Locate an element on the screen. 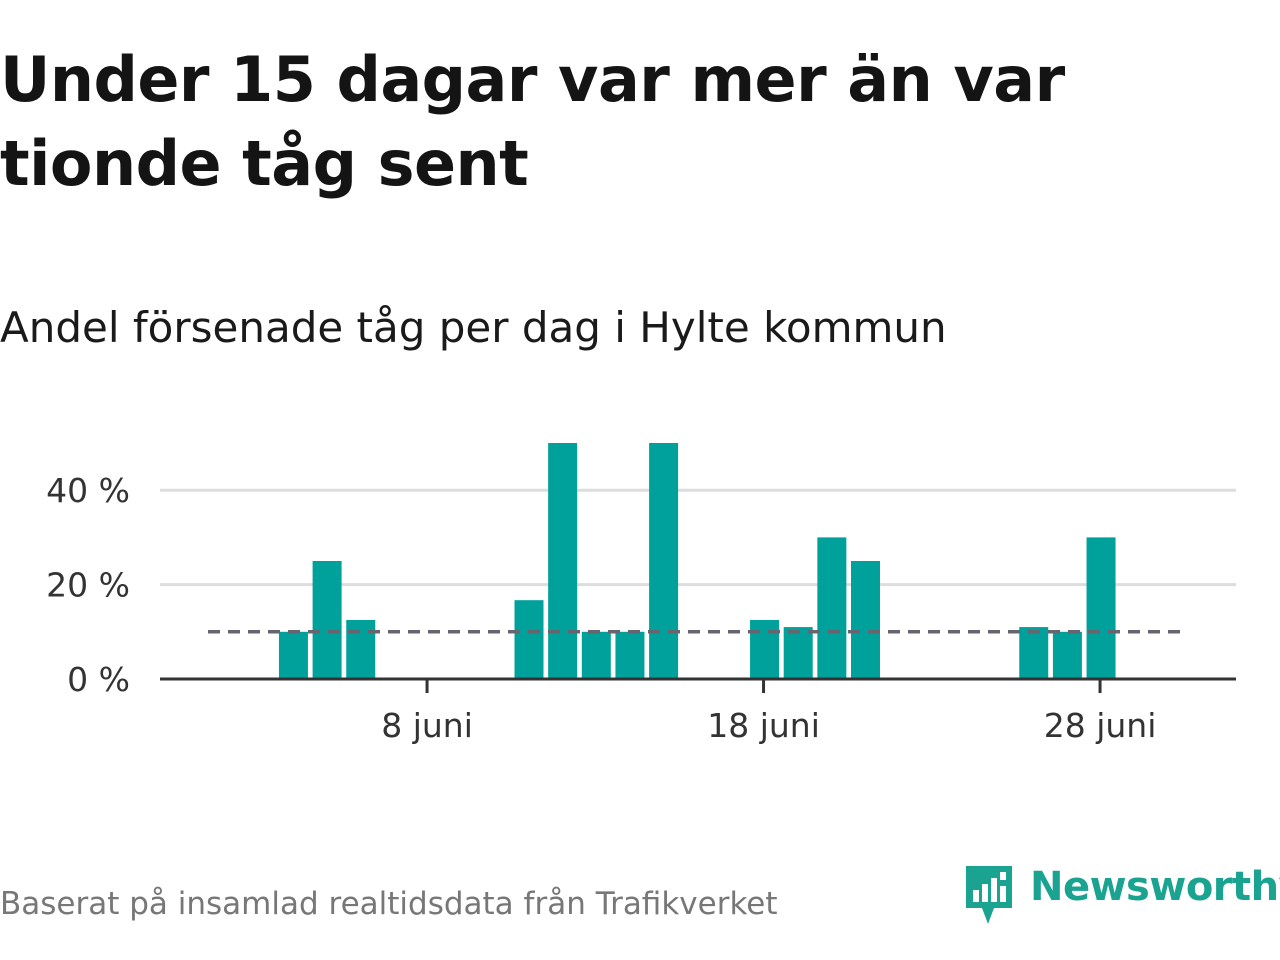 Image resolution: width=1280 pixels, height=960 pixels. x-tick-label-2022-06-08: 8 juni is located at coordinates (427, 725).